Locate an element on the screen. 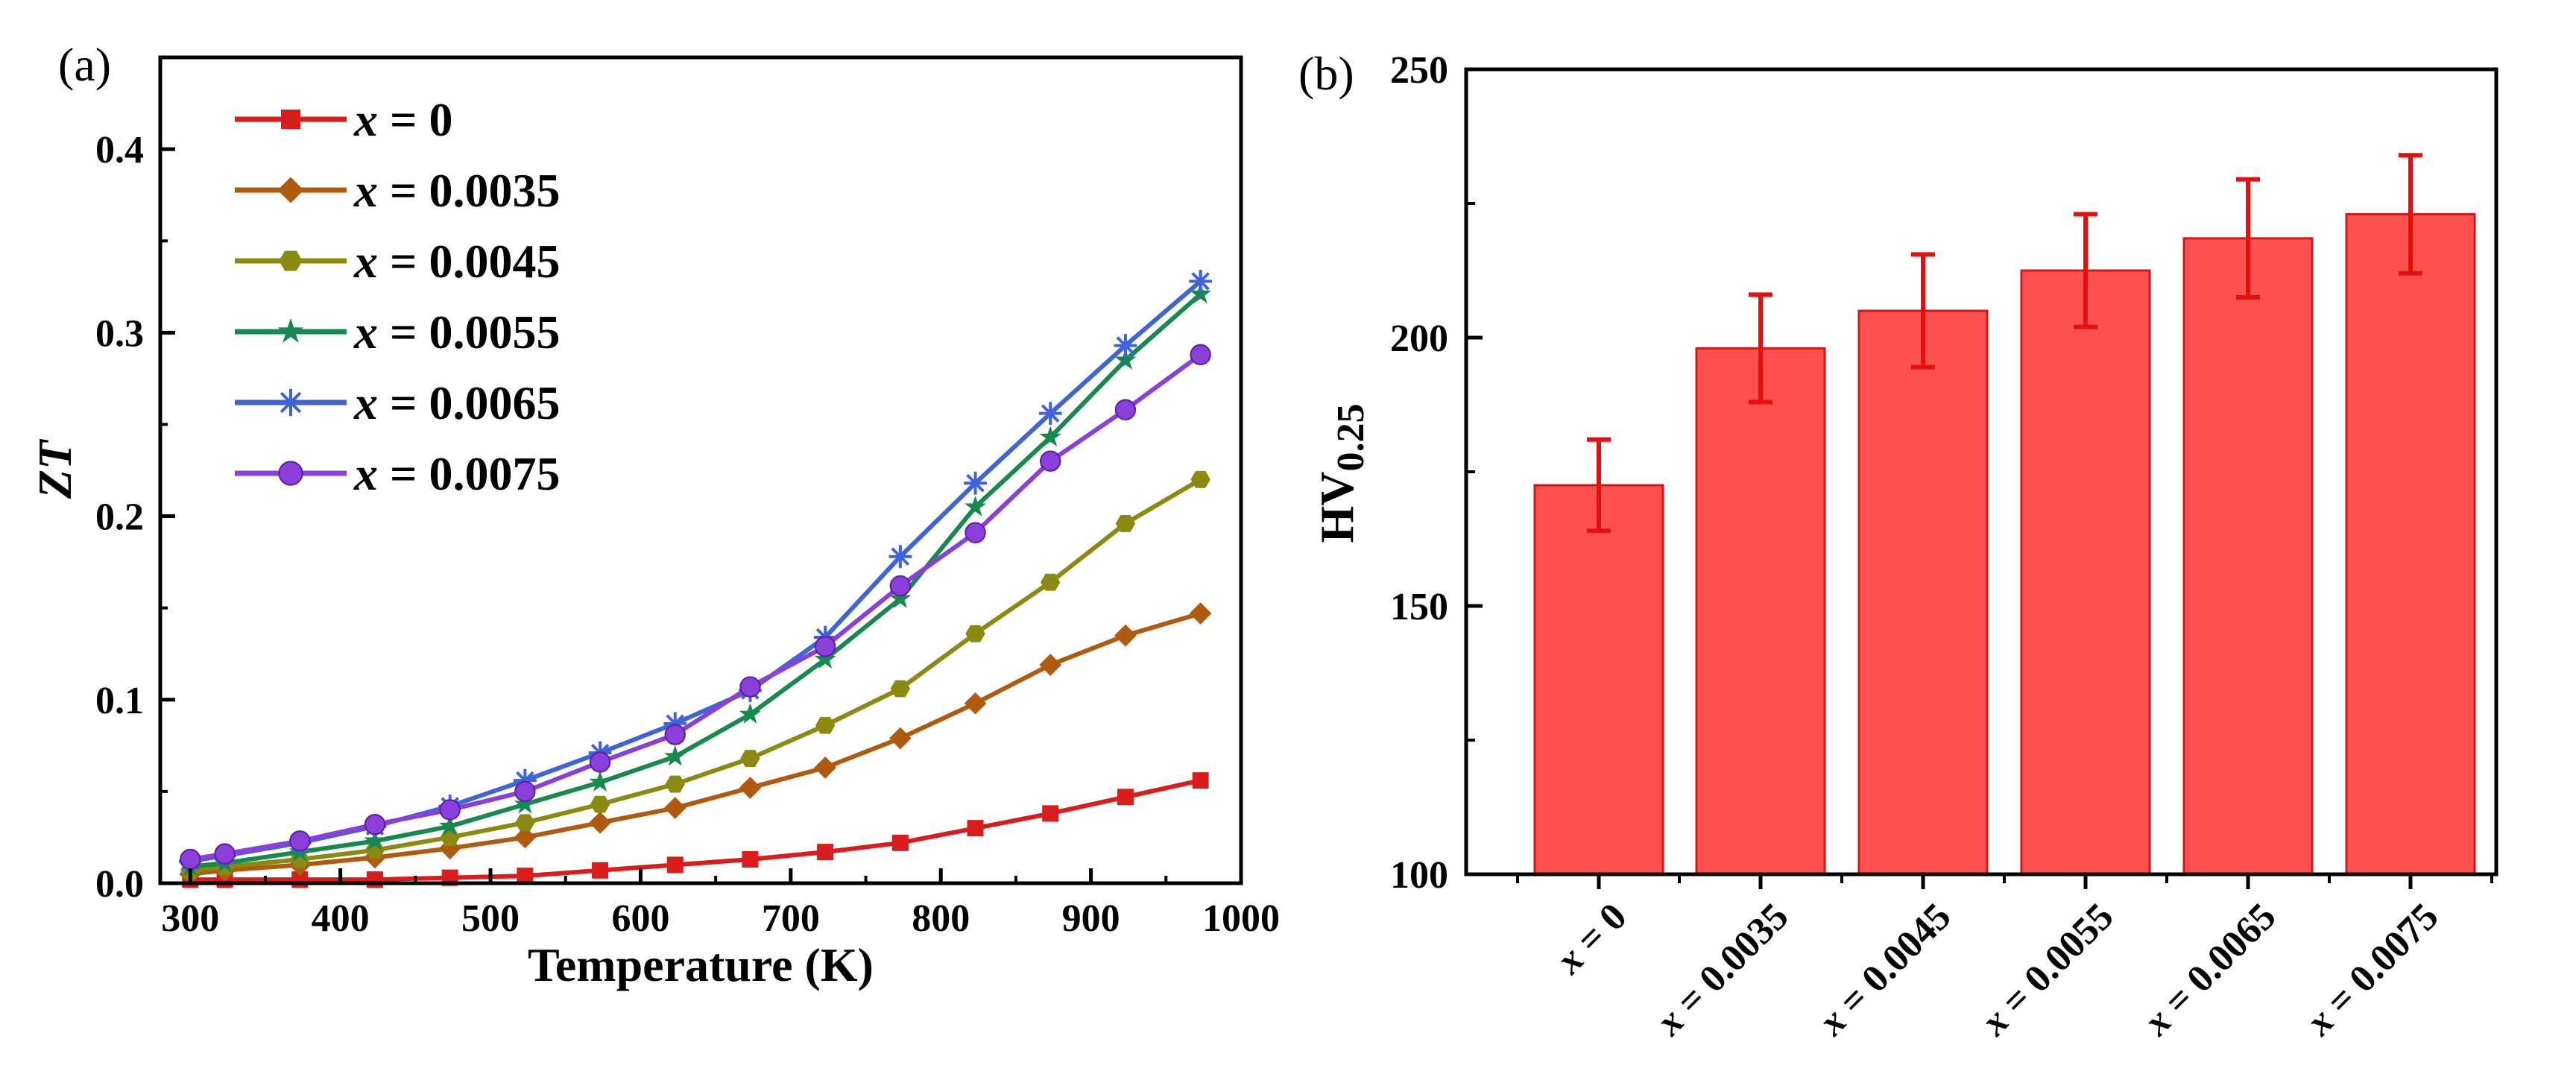 The height and width of the screenshot is (1077, 2576). panel-a-x-ticks: 300 400 500 600 700 800 900 1000 is located at coordinates (720, 904).